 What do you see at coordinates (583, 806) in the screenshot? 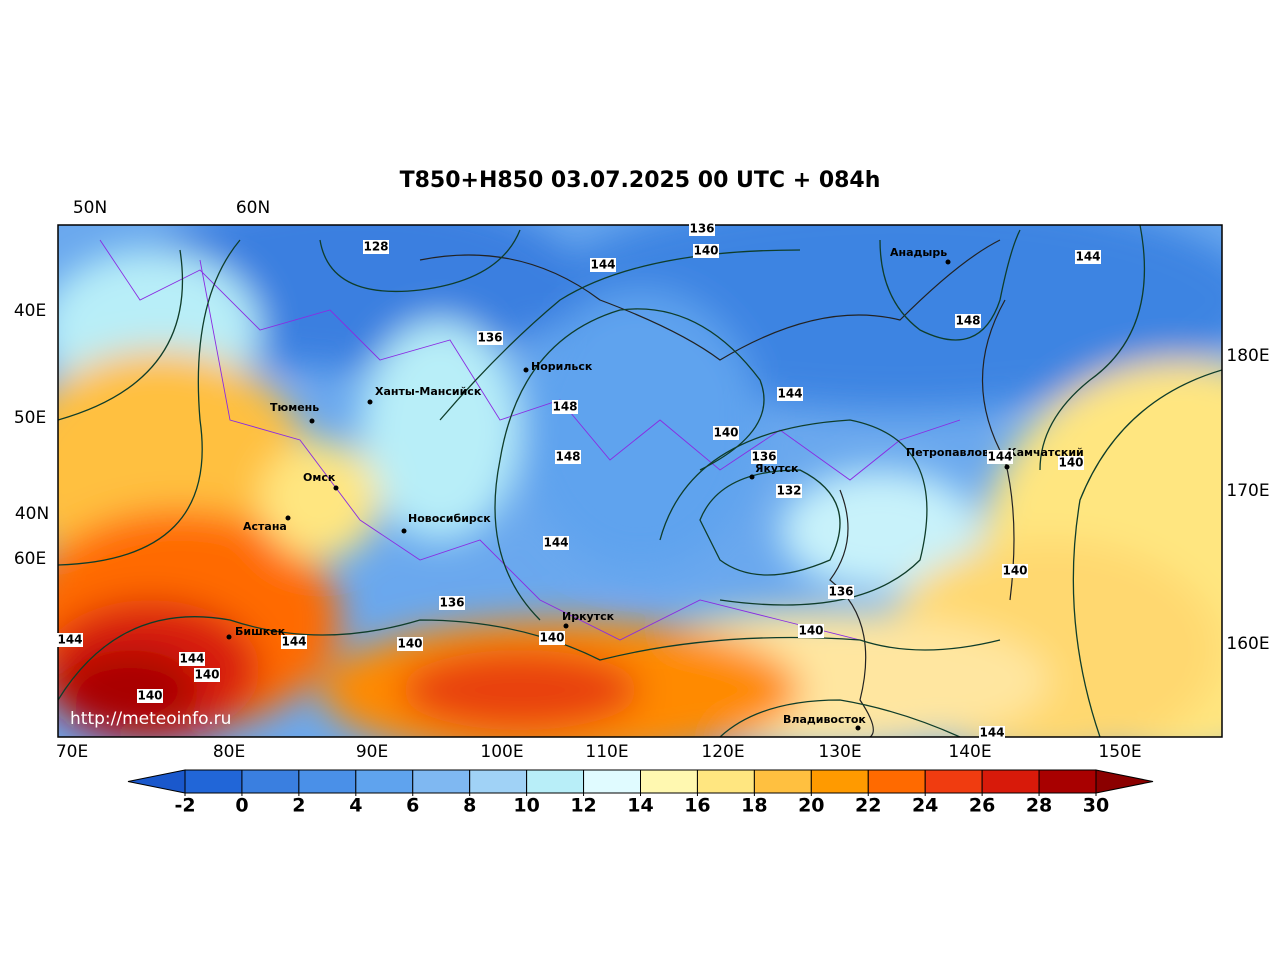
I see `colorbar-tick-label: 12` at bounding box center [583, 806].